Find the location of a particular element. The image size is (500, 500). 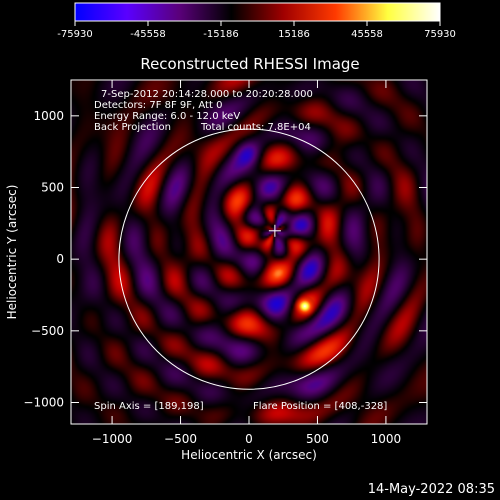

y-tick-label: 500 is located at coordinates (52, 188).